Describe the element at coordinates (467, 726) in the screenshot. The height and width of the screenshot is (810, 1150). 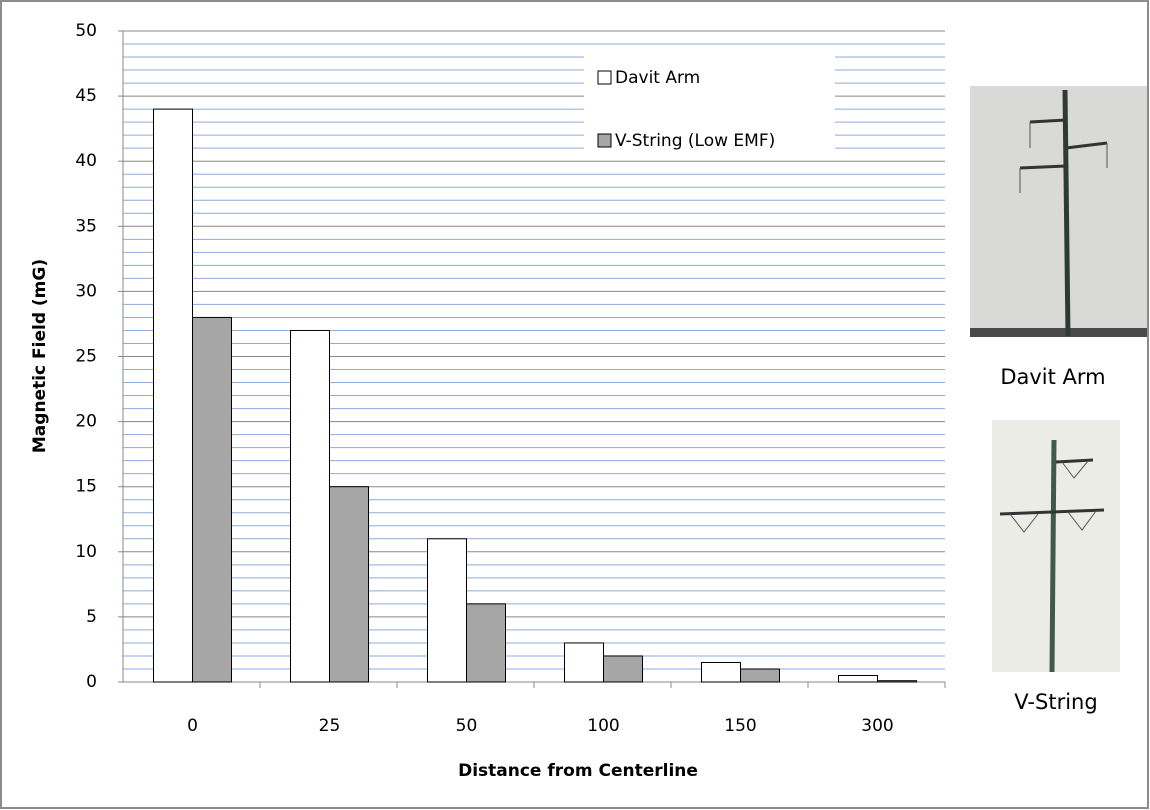
I see `x-tick-label: 50` at that location.